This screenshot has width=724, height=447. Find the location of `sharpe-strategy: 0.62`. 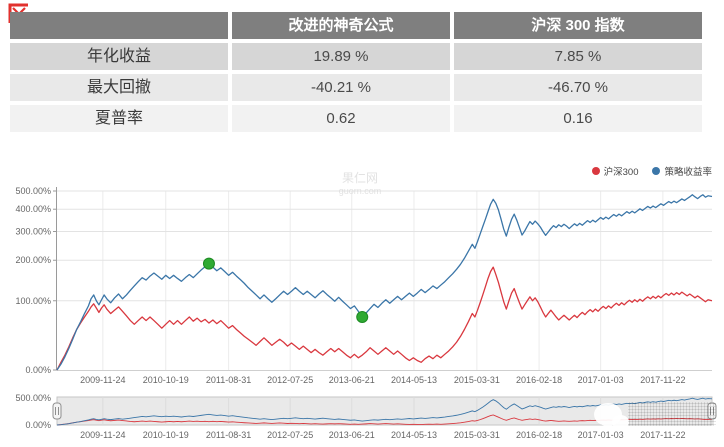

sharpe-strategy: 0.62 is located at coordinates (341, 118).